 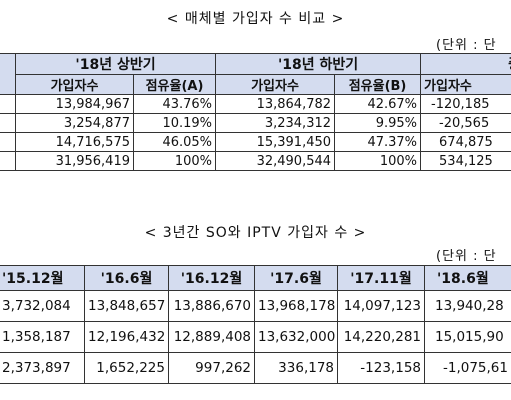 I want to click on column-header: '16.12월, so click(x=211, y=278).